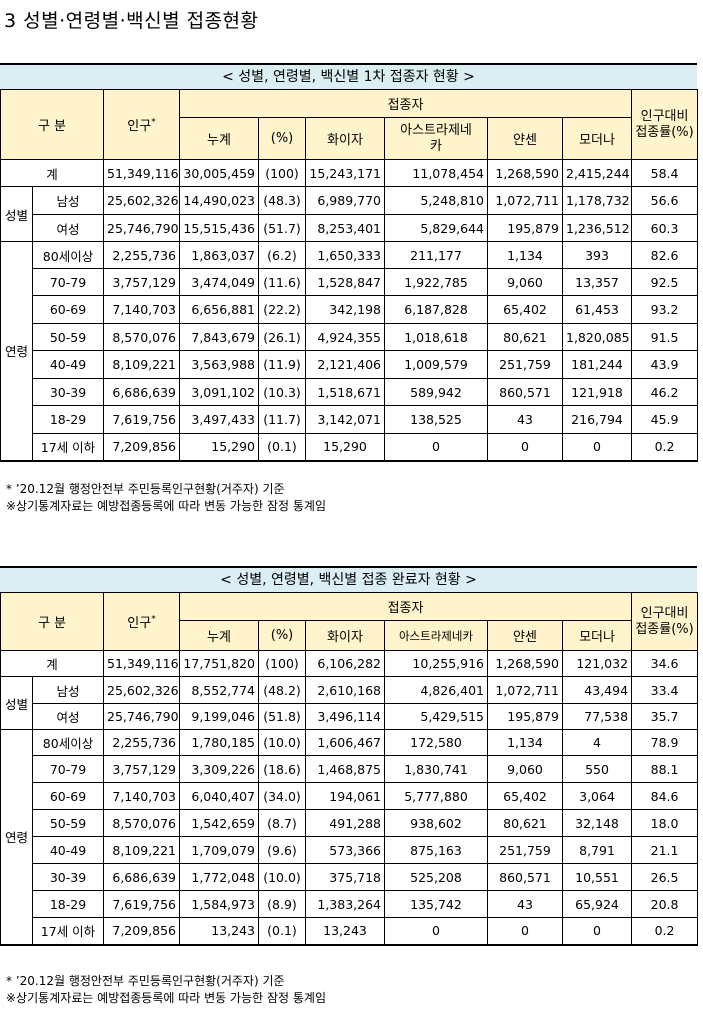  Describe the element at coordinates (665, 173) in the screenshot. I see `rate-cell: 58.4` at that location.